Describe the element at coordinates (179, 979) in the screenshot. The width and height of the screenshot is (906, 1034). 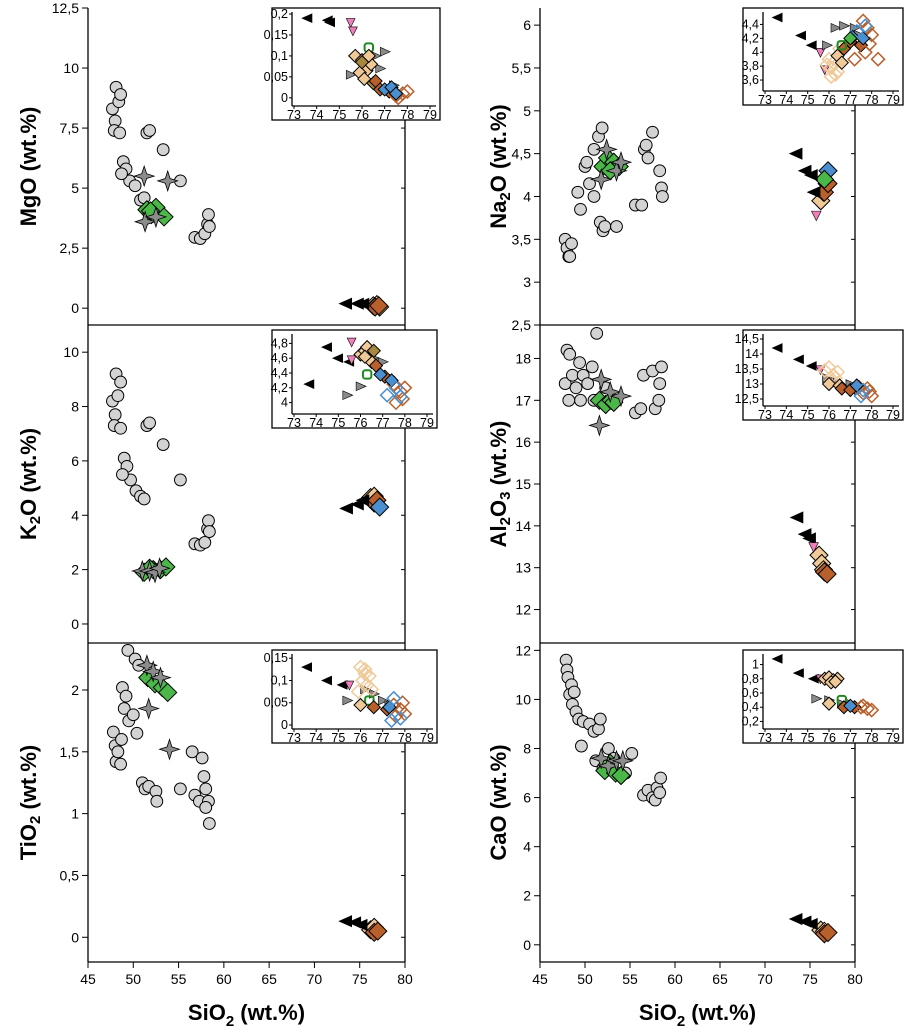
I see `x-tick-label: 55` at that location.